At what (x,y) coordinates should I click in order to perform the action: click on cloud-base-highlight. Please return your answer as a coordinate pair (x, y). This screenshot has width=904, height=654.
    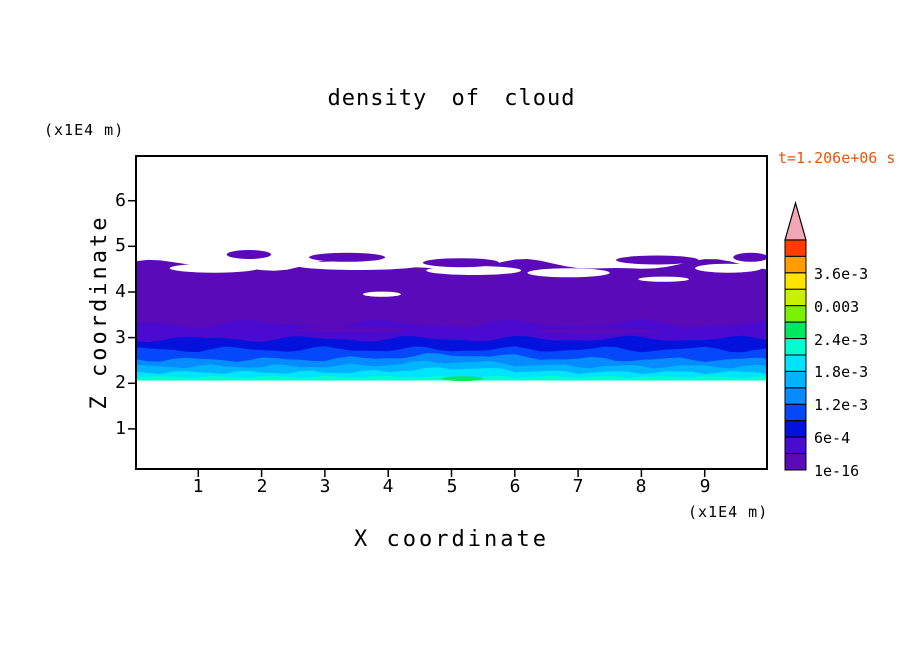
    Looking at the image, I should click on (463, 379).